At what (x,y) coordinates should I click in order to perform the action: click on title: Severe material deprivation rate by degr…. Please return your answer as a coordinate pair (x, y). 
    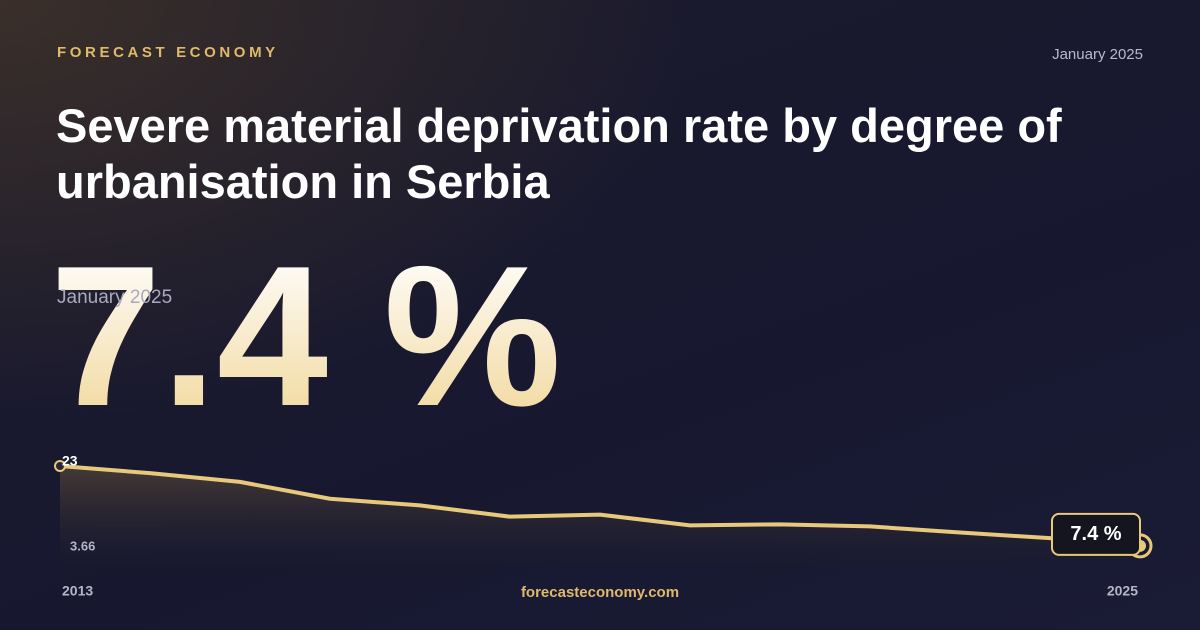
    Looking at the image, I should click on (559, 153).